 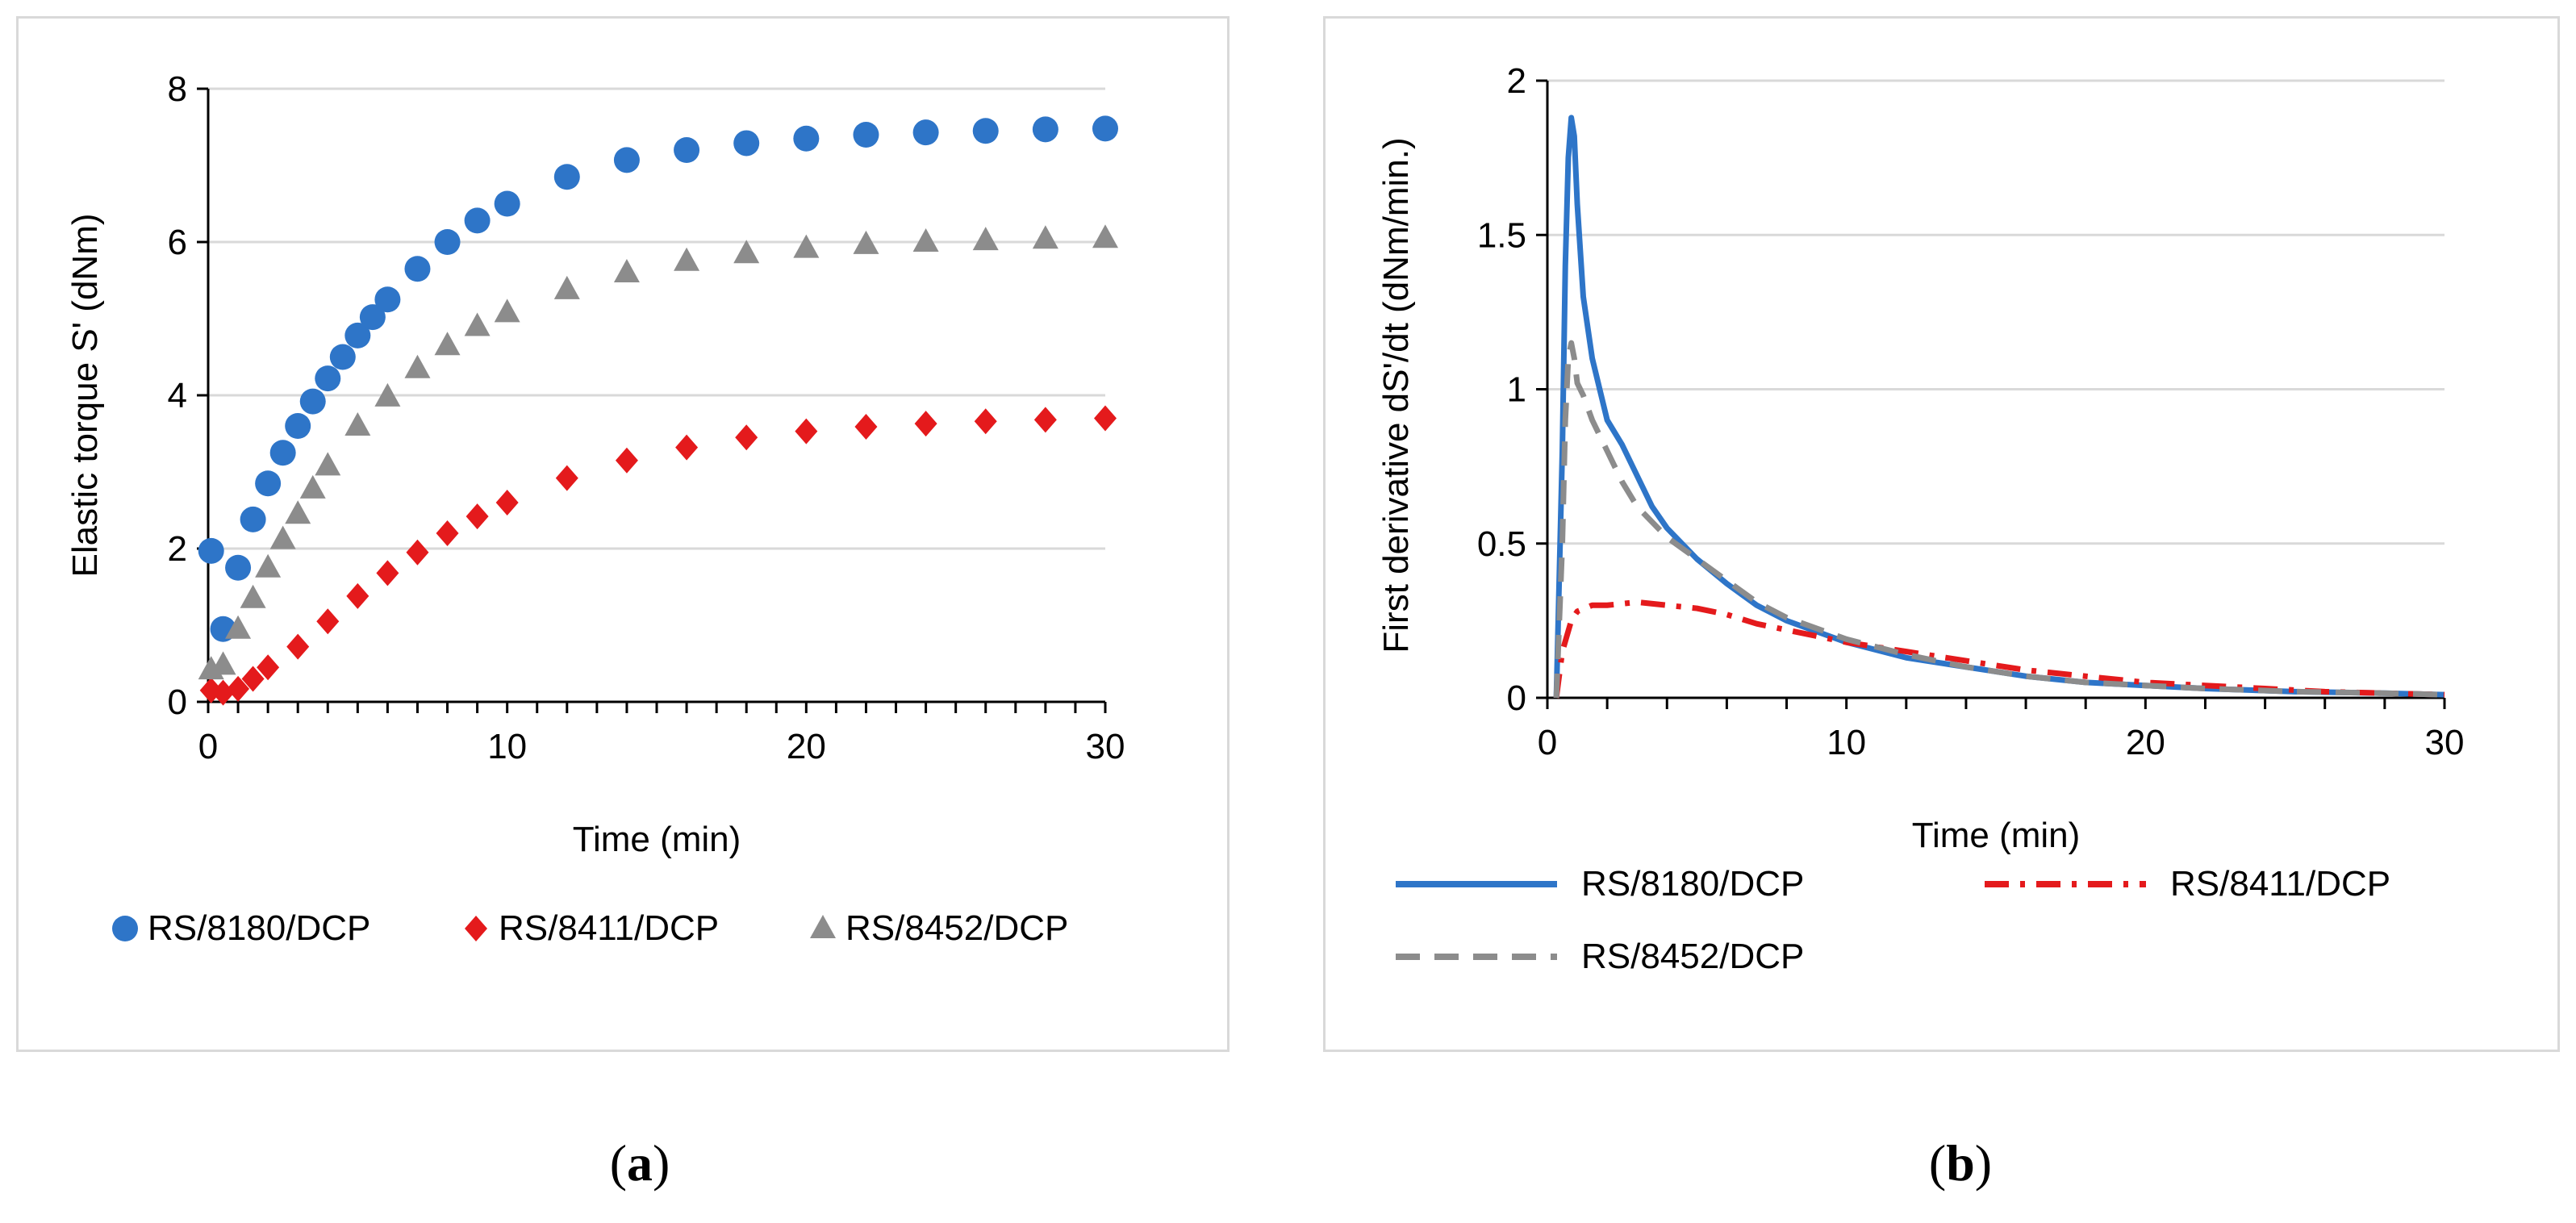 I want to click on y-tick-label: 4, so click(x=177, y=395).